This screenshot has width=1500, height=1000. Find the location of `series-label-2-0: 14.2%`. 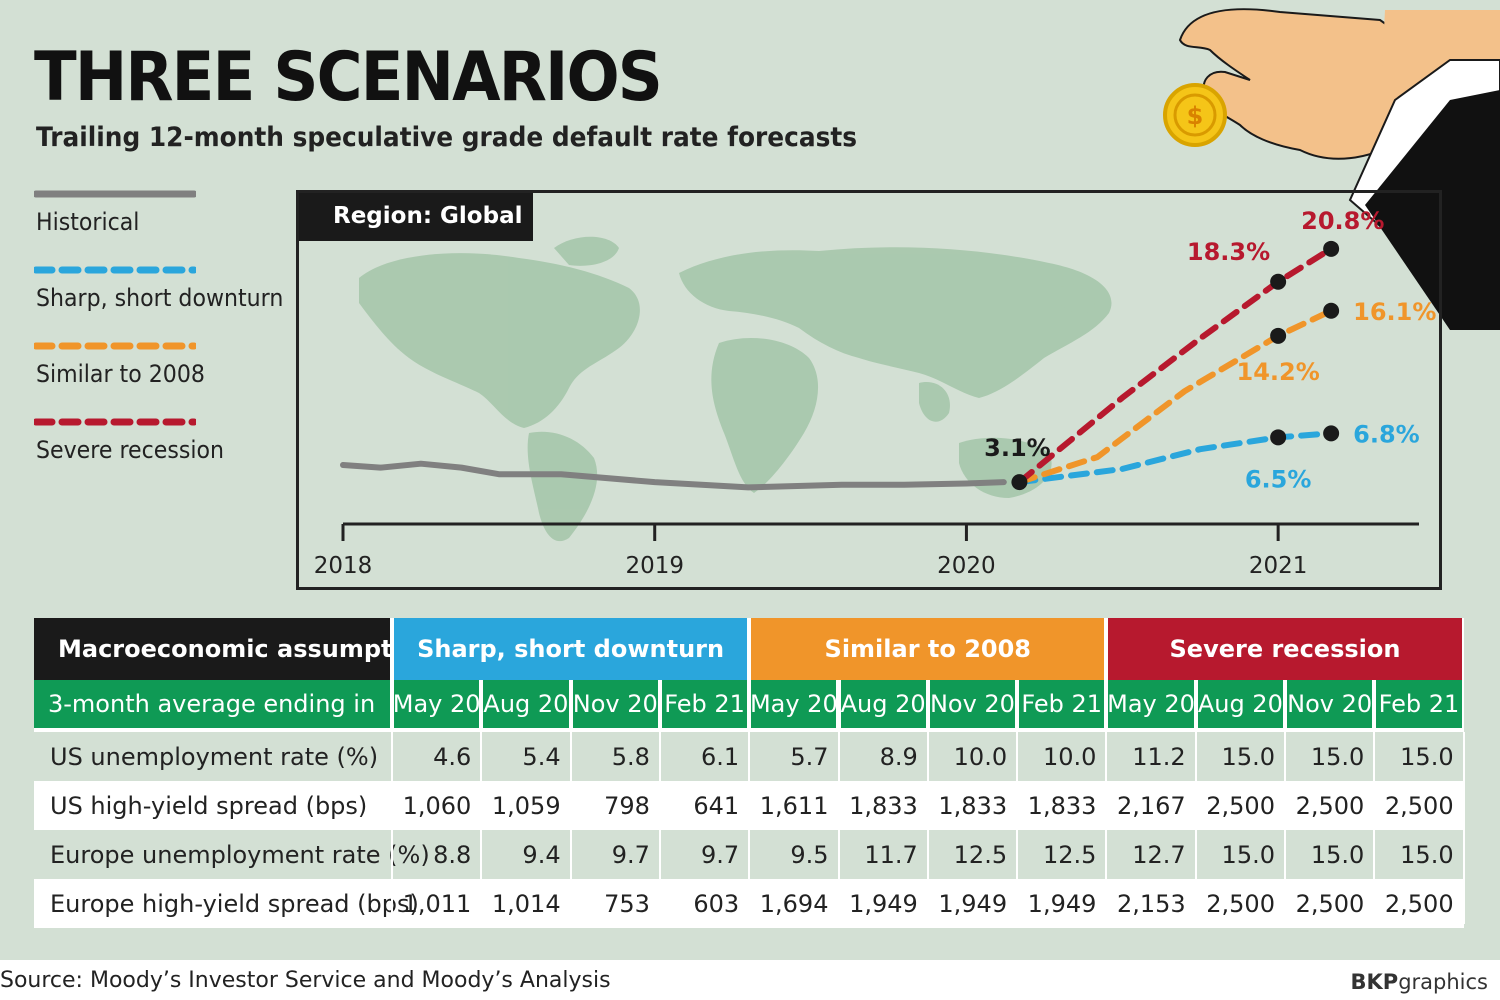

series-label-2-0: 14.2% is located at coordinates (1278, 372).